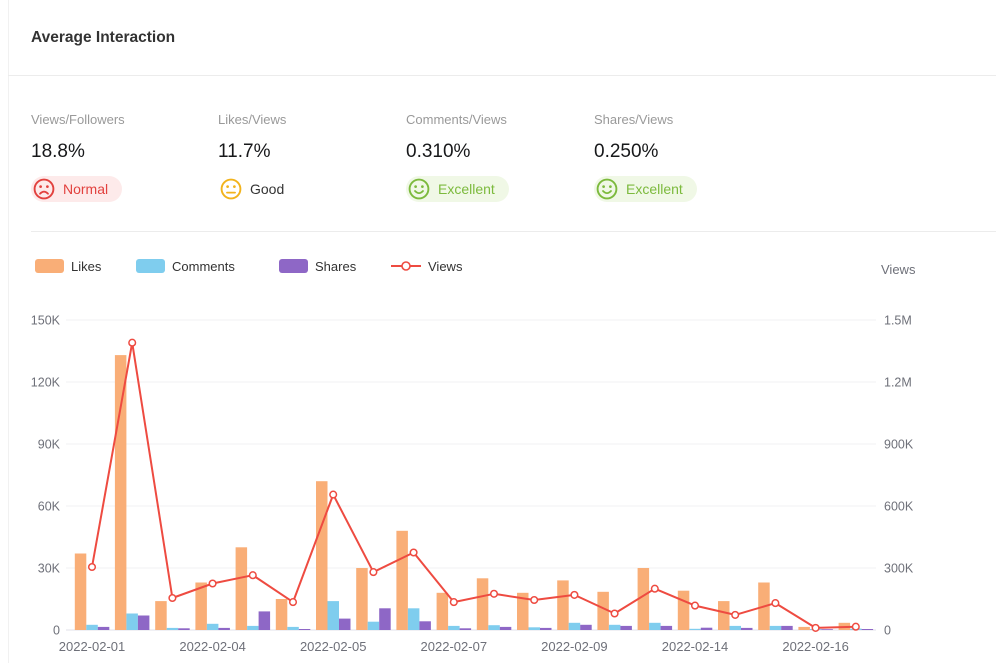 The height and width of the screenshot is (663, 996). I want to click on metric-card-likes-views: Likes/Views 11.7% Good, so click(311, 157).